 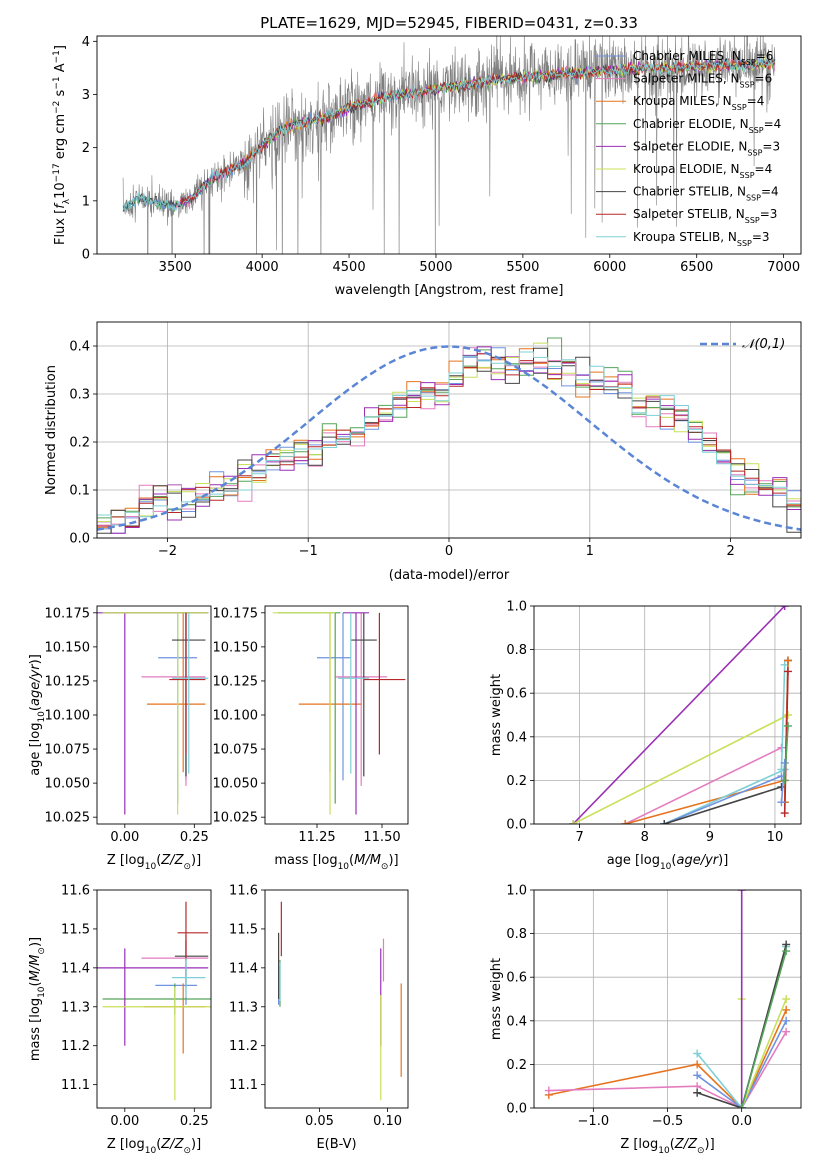 I want to click on label-part: Z/Z, so click(x=172, y=860).